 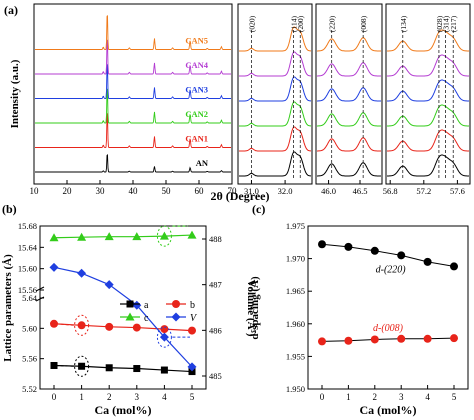 I want to click on axis-break-mark, so click(x=40, y=289).